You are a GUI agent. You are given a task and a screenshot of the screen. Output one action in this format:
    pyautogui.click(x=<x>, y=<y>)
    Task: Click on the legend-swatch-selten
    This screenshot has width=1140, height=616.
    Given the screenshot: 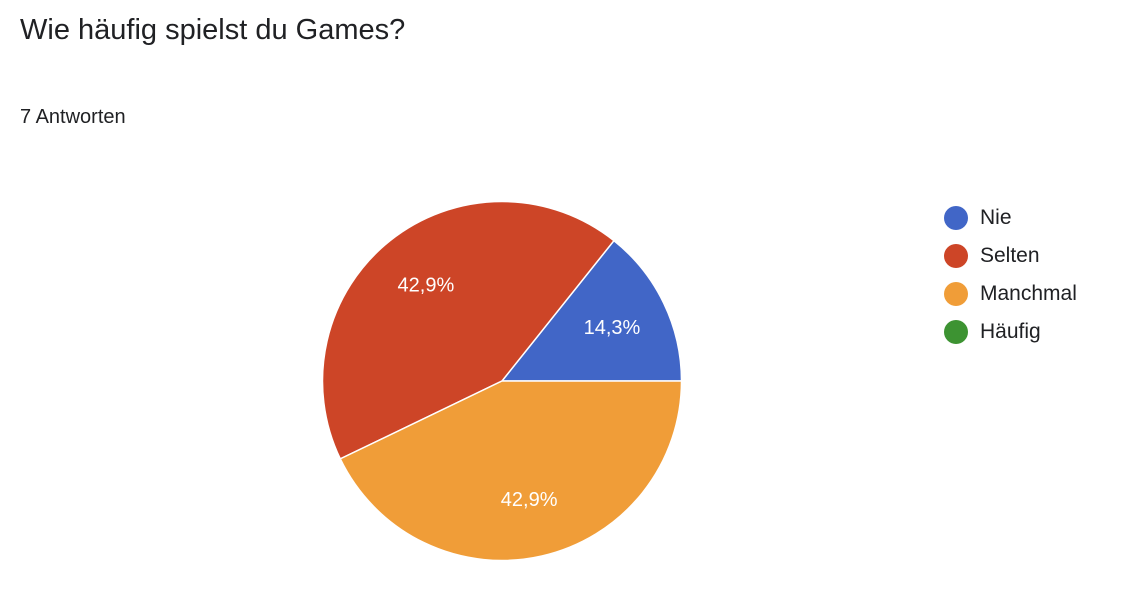 What is the action you would take?
    pyautogui.click(x=956, y=256)
    